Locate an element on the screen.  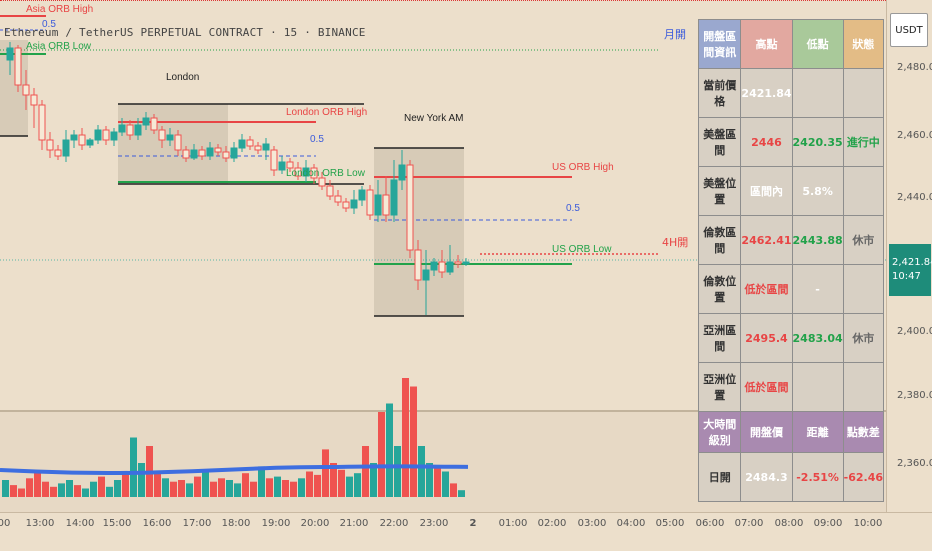
time-tick: 22:00 is located at coordinates (394, 523).